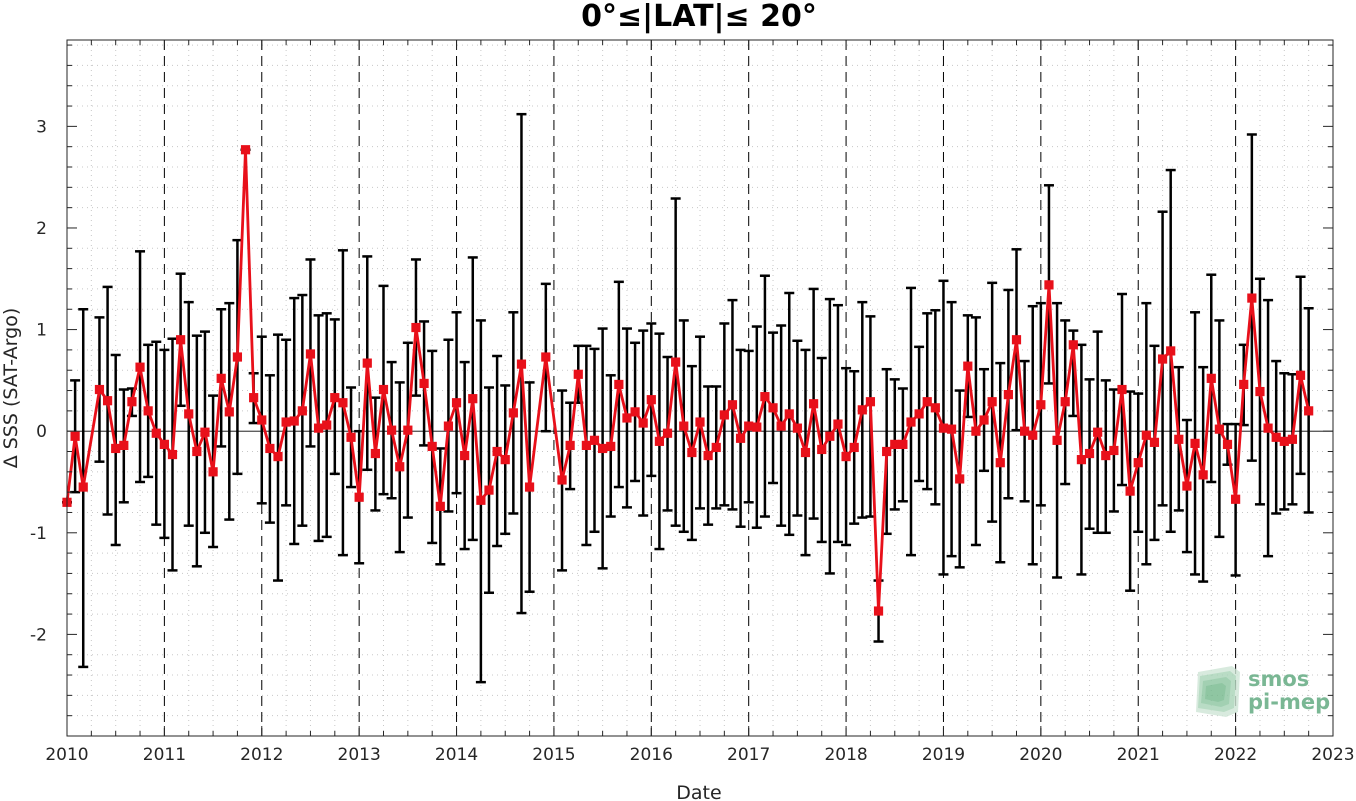 This screenshot has width=1356, height=801. I want to click on y-tick-label: 2, so click(41, 229).